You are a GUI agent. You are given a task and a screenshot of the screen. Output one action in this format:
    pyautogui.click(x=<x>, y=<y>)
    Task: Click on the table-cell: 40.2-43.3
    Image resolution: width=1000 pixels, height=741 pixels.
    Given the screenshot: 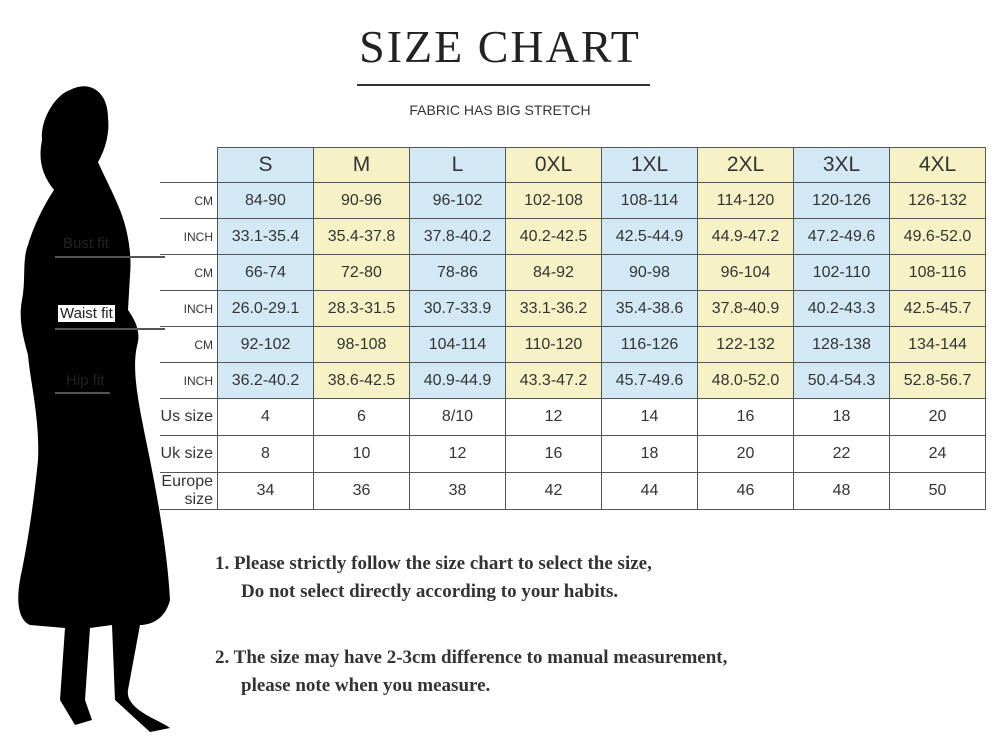 What is the action you would take?
    pyautogui.click(x=841, y=308)
    